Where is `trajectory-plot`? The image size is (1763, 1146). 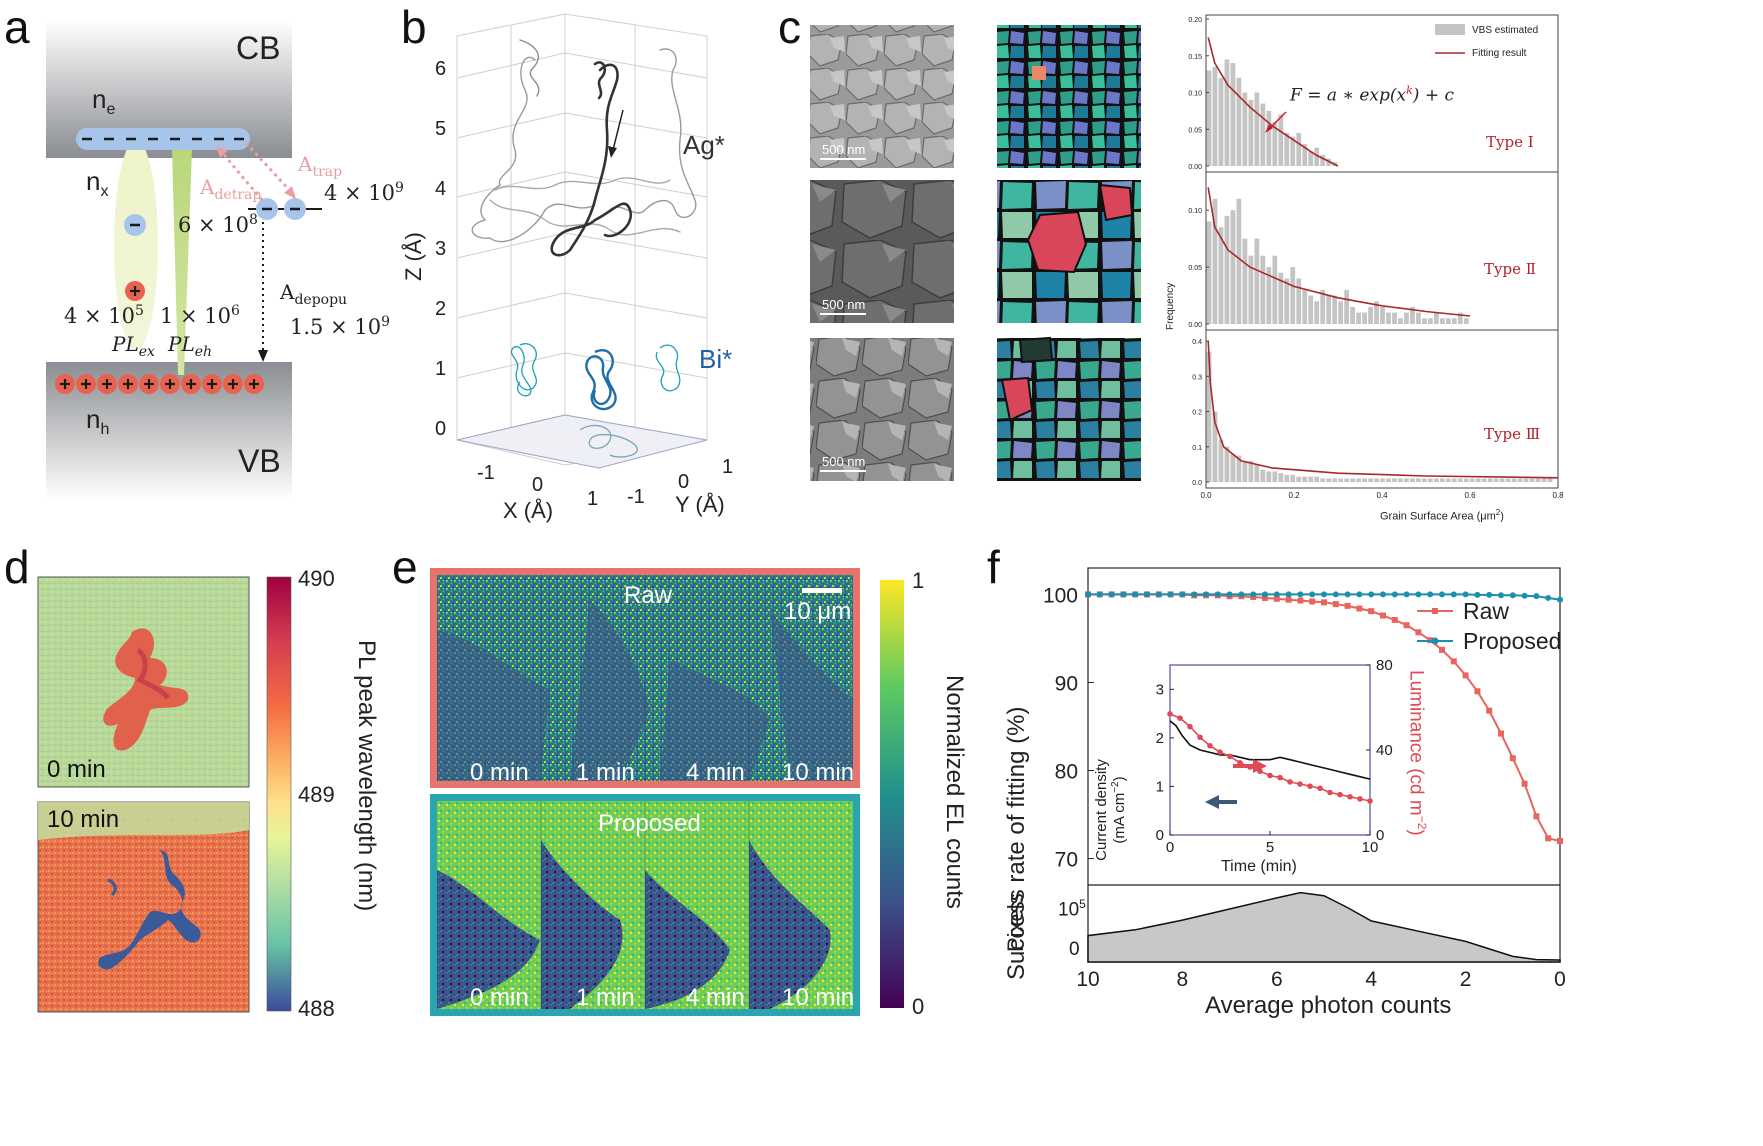 trajectory-plot is located at coordinates (582, 241).